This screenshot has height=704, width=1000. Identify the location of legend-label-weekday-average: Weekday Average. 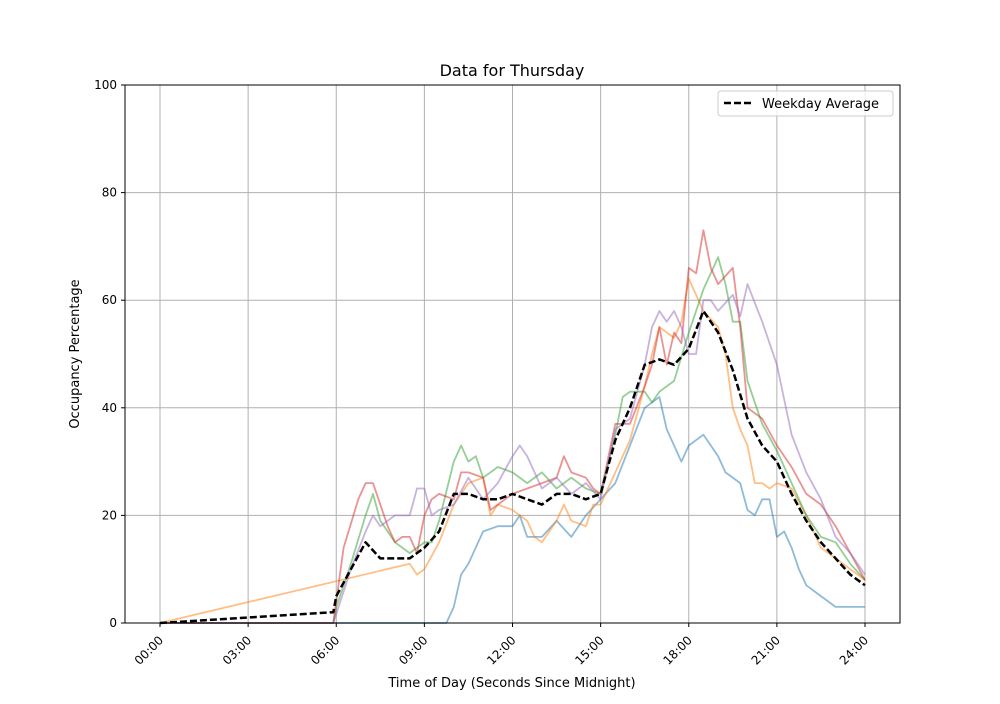
(820, 104).